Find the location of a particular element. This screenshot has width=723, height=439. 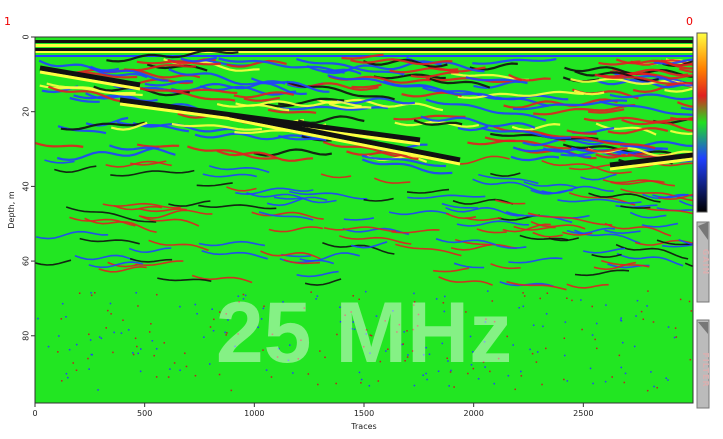

gain-button is located at coordinates (703, 262).